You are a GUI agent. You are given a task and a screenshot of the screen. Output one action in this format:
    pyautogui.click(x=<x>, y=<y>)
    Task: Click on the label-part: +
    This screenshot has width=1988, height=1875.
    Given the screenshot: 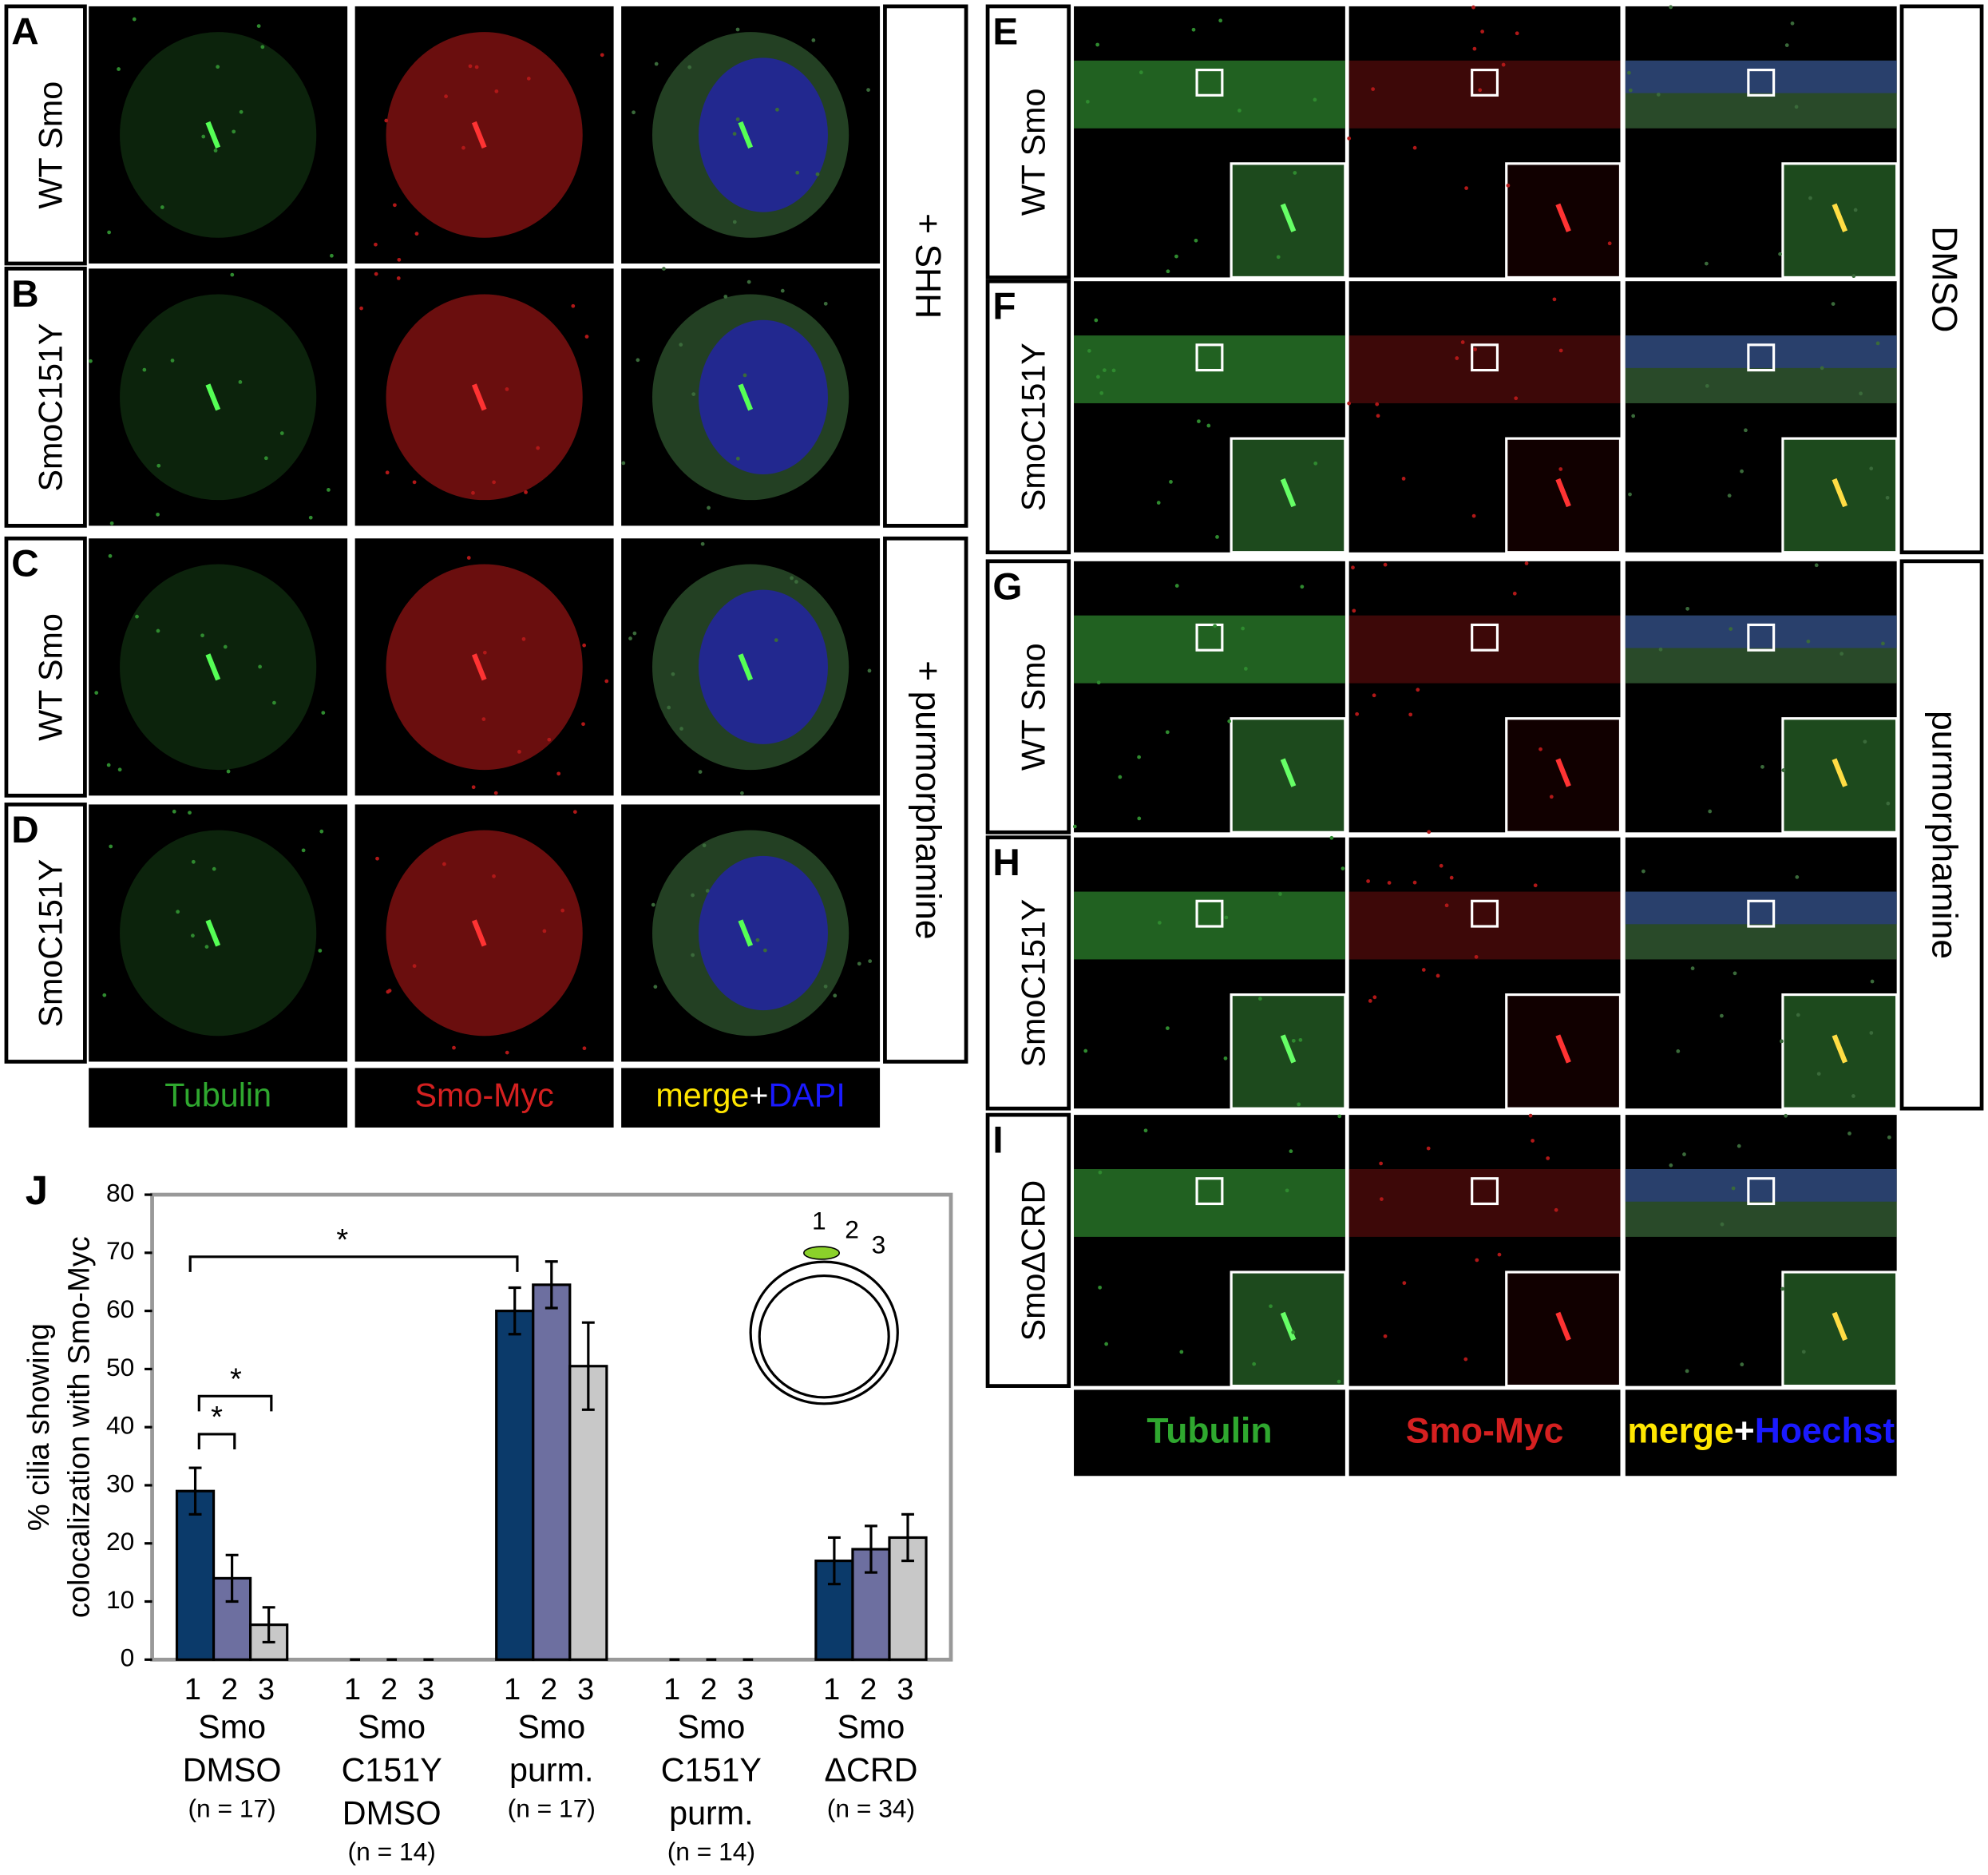 What is the action you would take?
    pyautogui.click(x=1744, y=1430)
    